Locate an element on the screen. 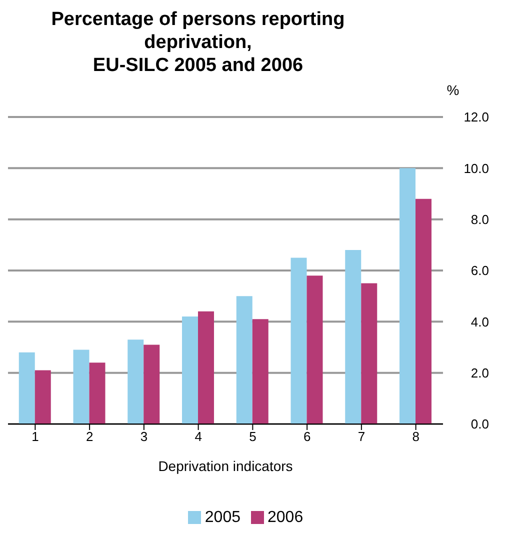 The image size is (506, 556). x-tick-label: 7 is located at coordinates (362, 436).